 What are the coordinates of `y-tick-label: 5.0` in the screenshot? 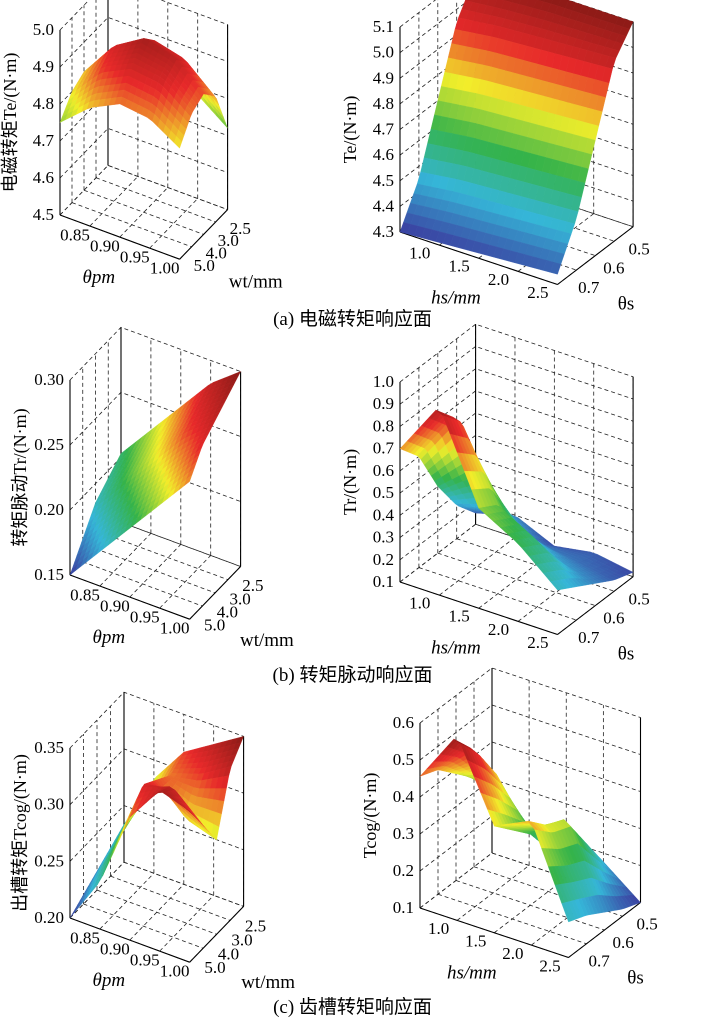 It's located at (214, 625).